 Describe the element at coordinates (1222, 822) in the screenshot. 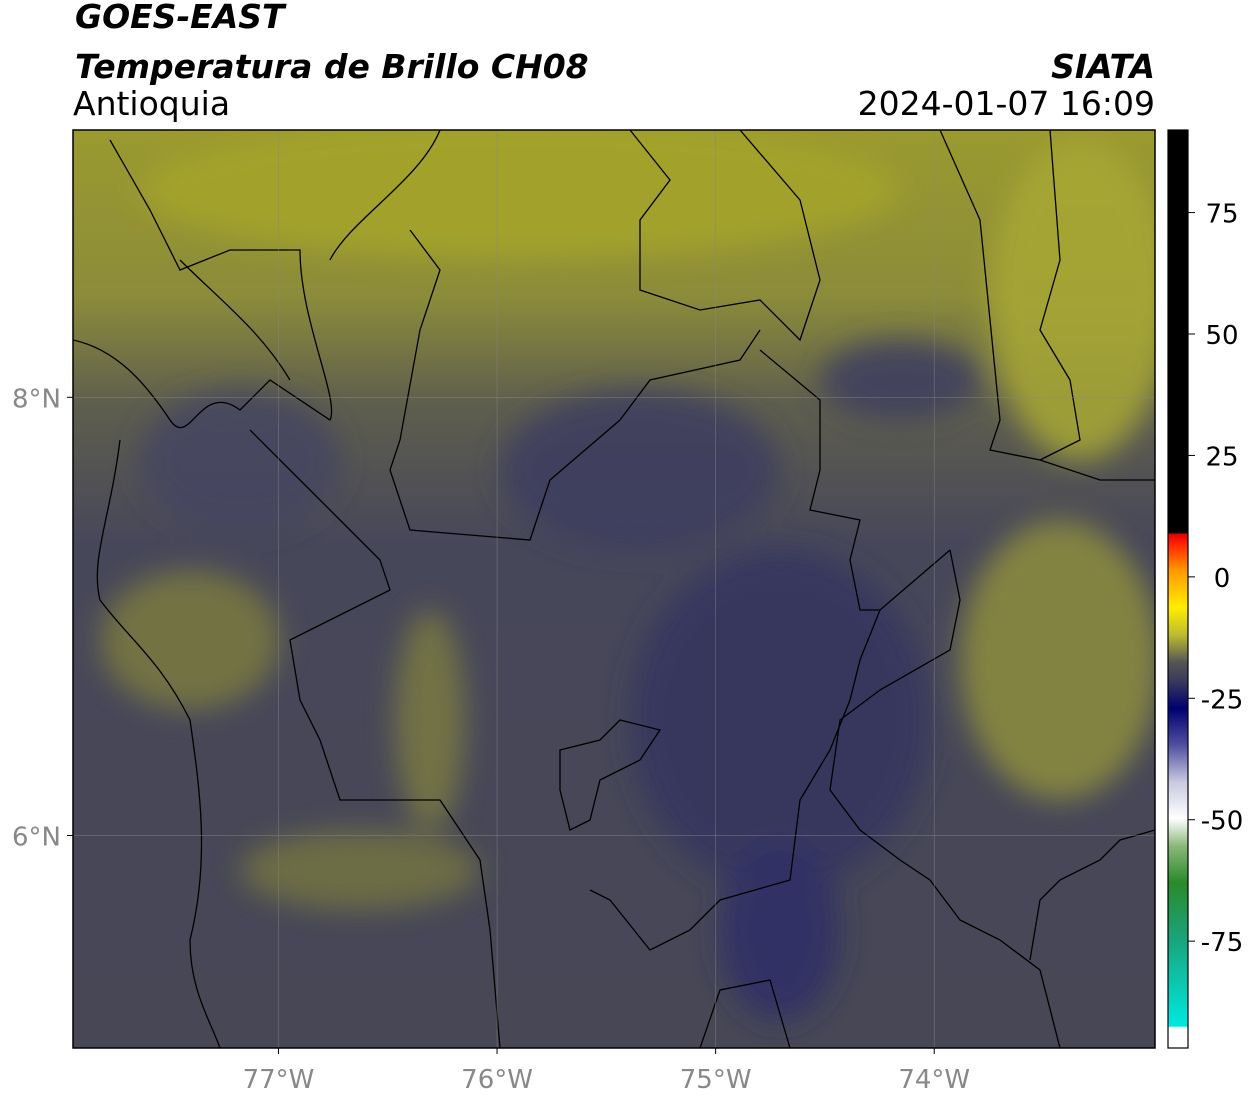

I see `colorbar-tick-label: -50` at that location.